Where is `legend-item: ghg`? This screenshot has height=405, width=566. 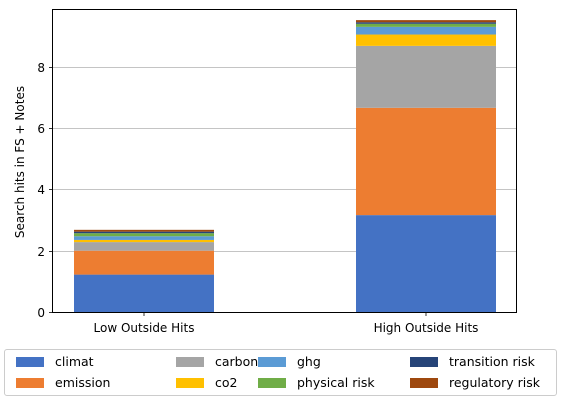
legend-item: ghg is located at coordinates (289, 361).